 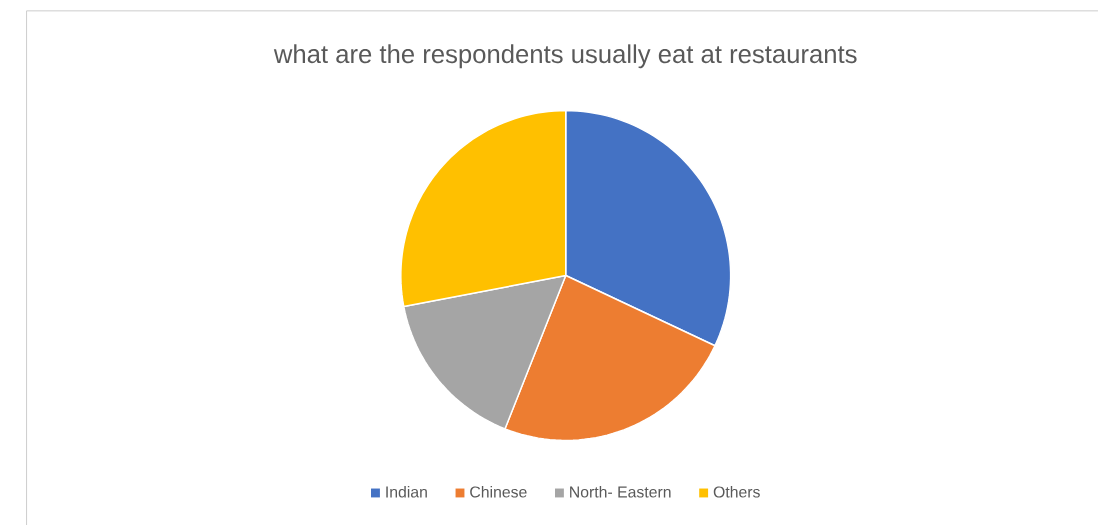 I want to click on legend-label: Others, so click(x=736, y=491).